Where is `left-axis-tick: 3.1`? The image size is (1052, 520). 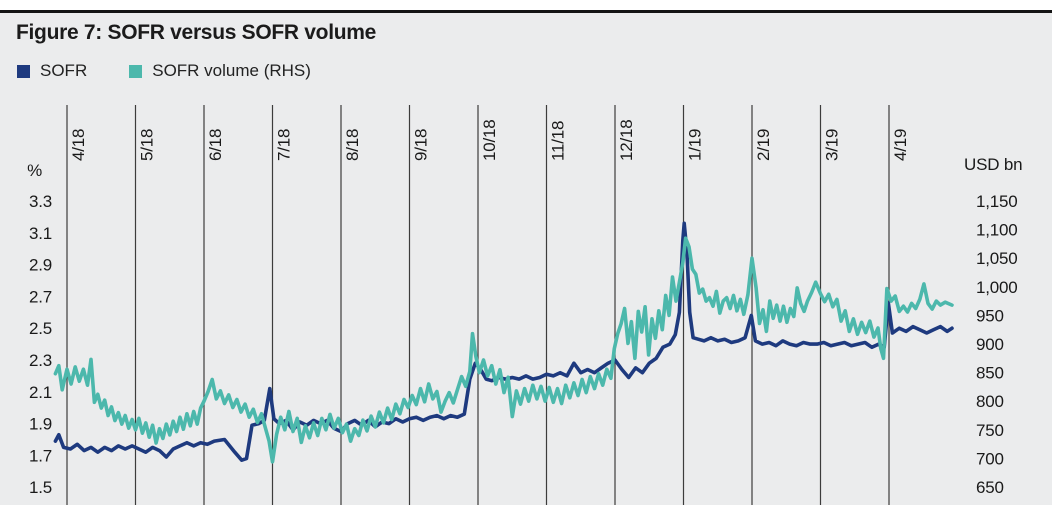 left-axis-tick: 3.1 is located at coordinates (40, 233).